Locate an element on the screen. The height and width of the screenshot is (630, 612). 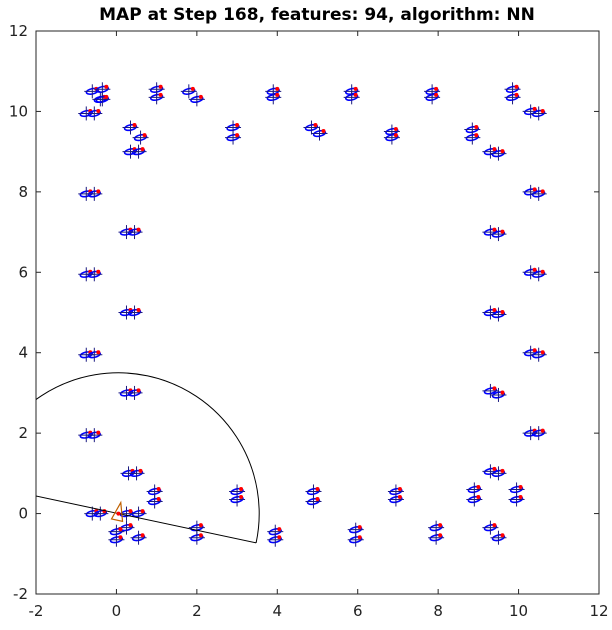
y-tick-label: 6 is located at coordinates (23, 272).